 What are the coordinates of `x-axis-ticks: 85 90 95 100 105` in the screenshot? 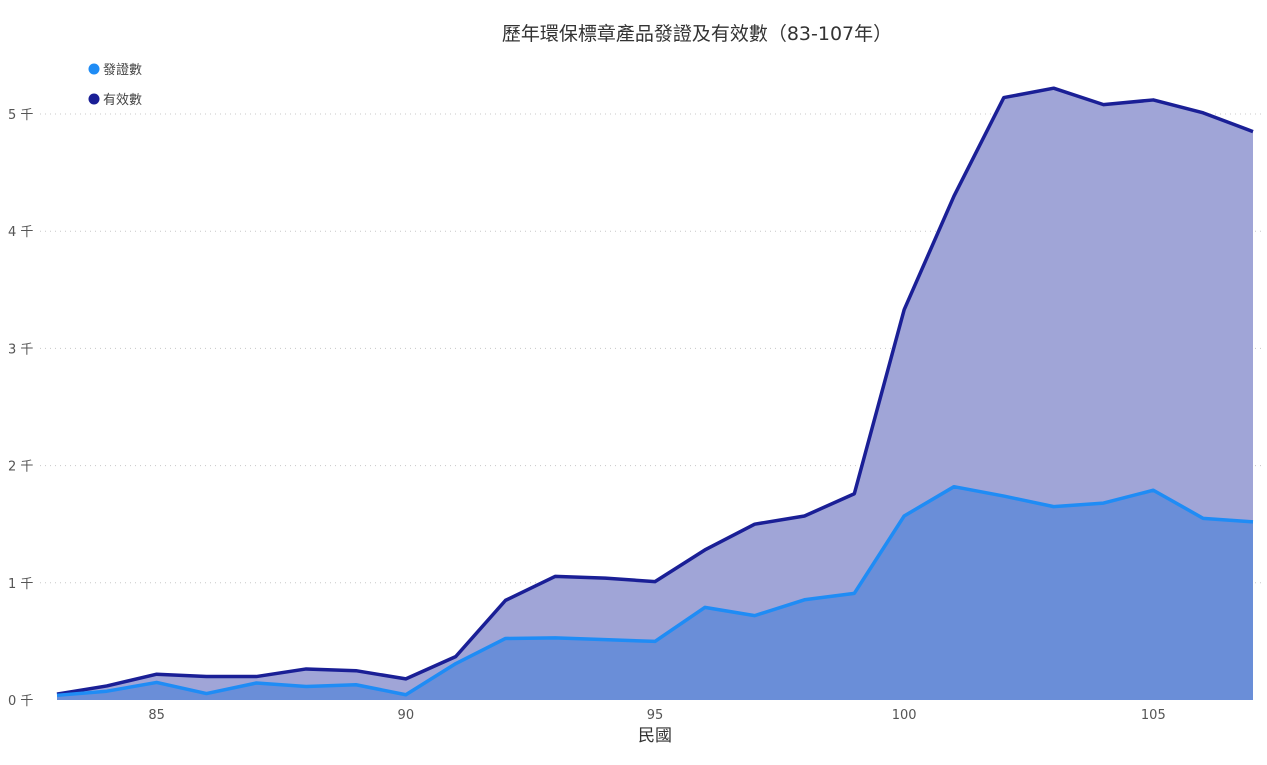 It's located at (656, 715).